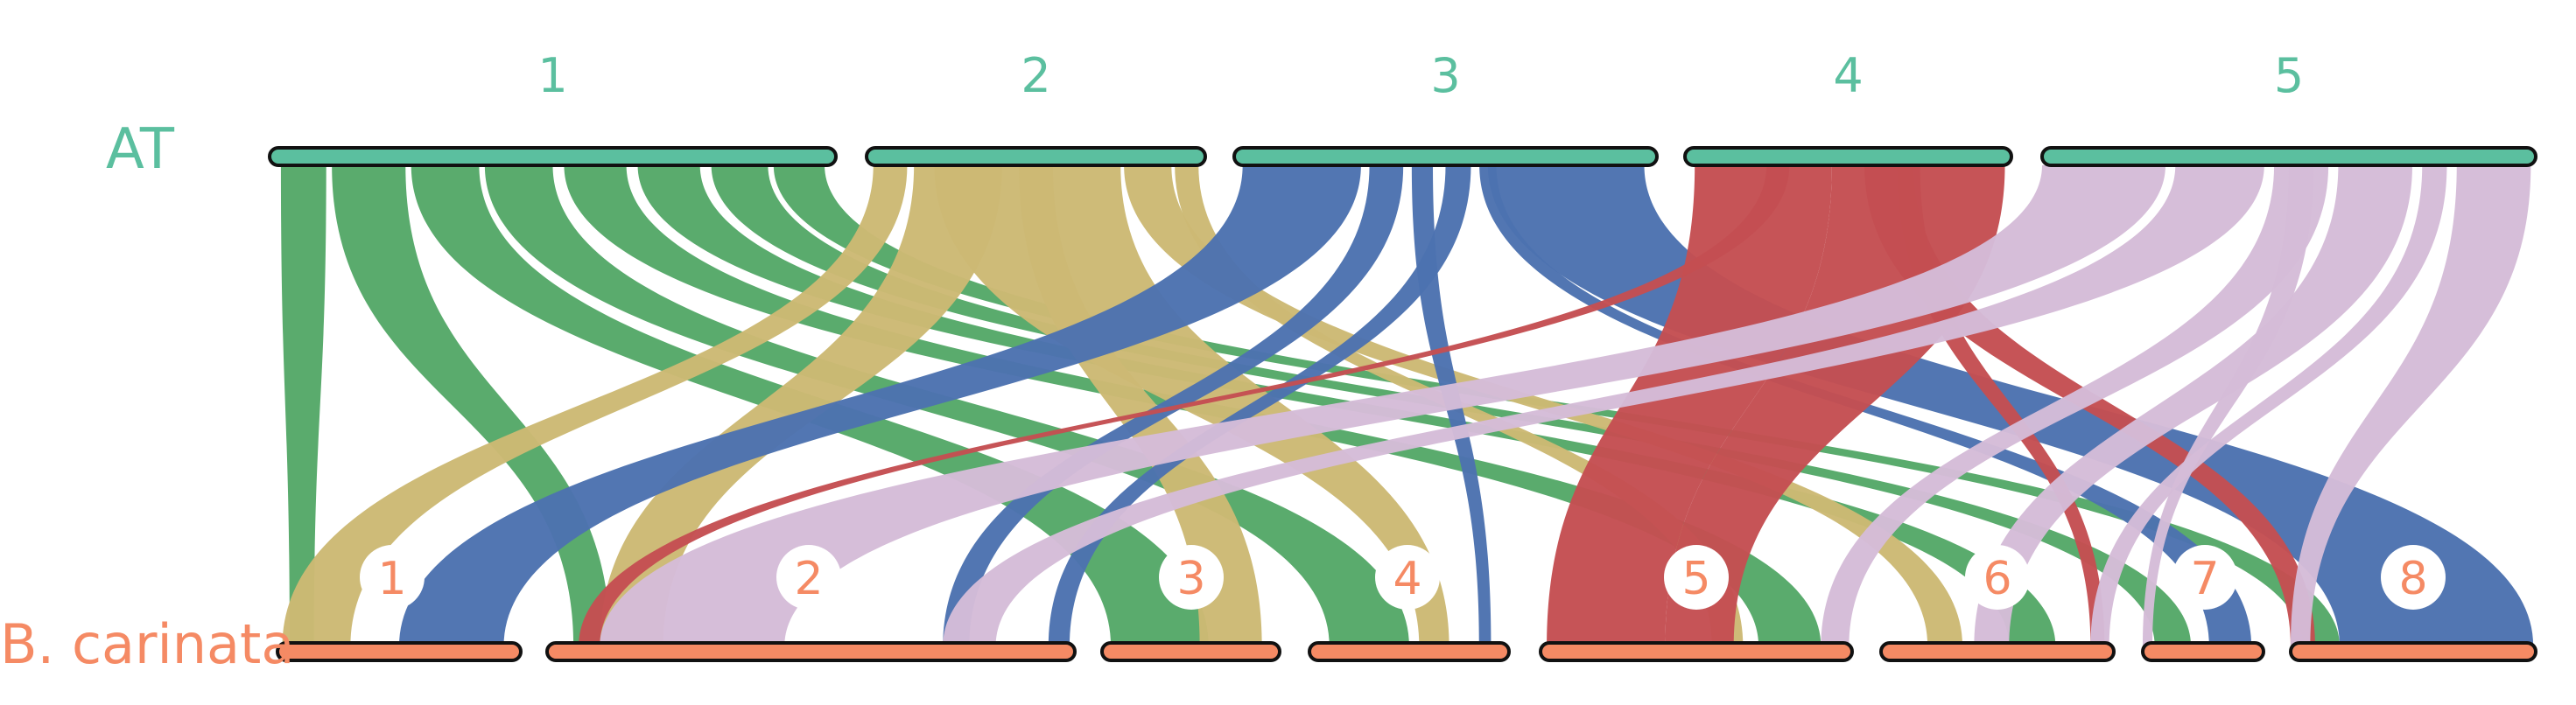 Image resolution: width=2576 pixels, height=705 pixels. I want to click on bottom-genome-label: B. carinata, so click(147, 644).